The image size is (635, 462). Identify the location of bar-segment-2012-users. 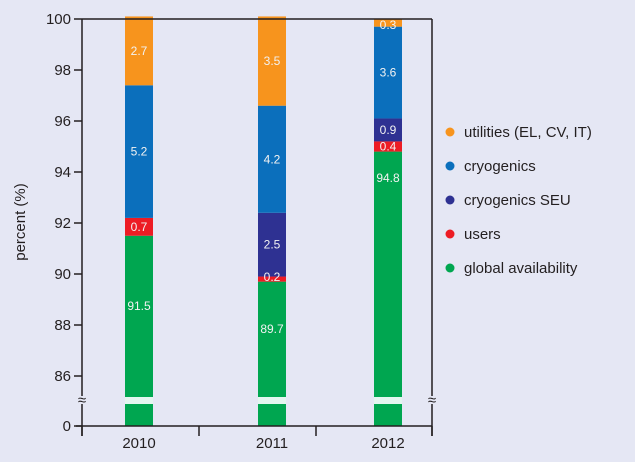
(388, 146).